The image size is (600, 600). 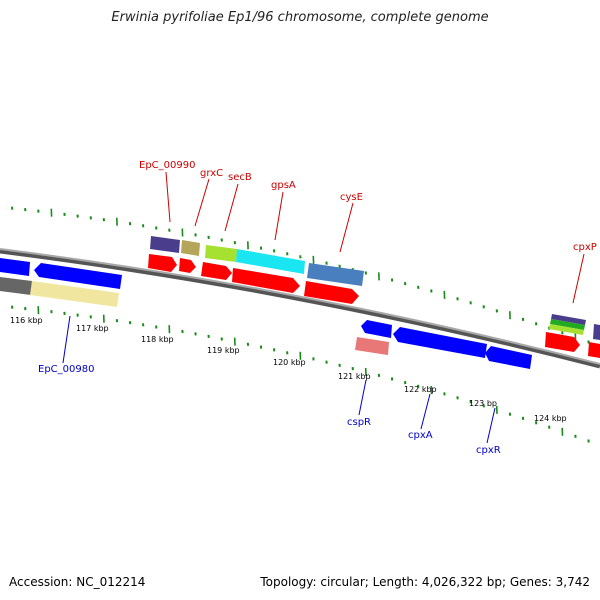 I want to click on scale-tick-label: 120 kbp, so click(x=289, y=362).